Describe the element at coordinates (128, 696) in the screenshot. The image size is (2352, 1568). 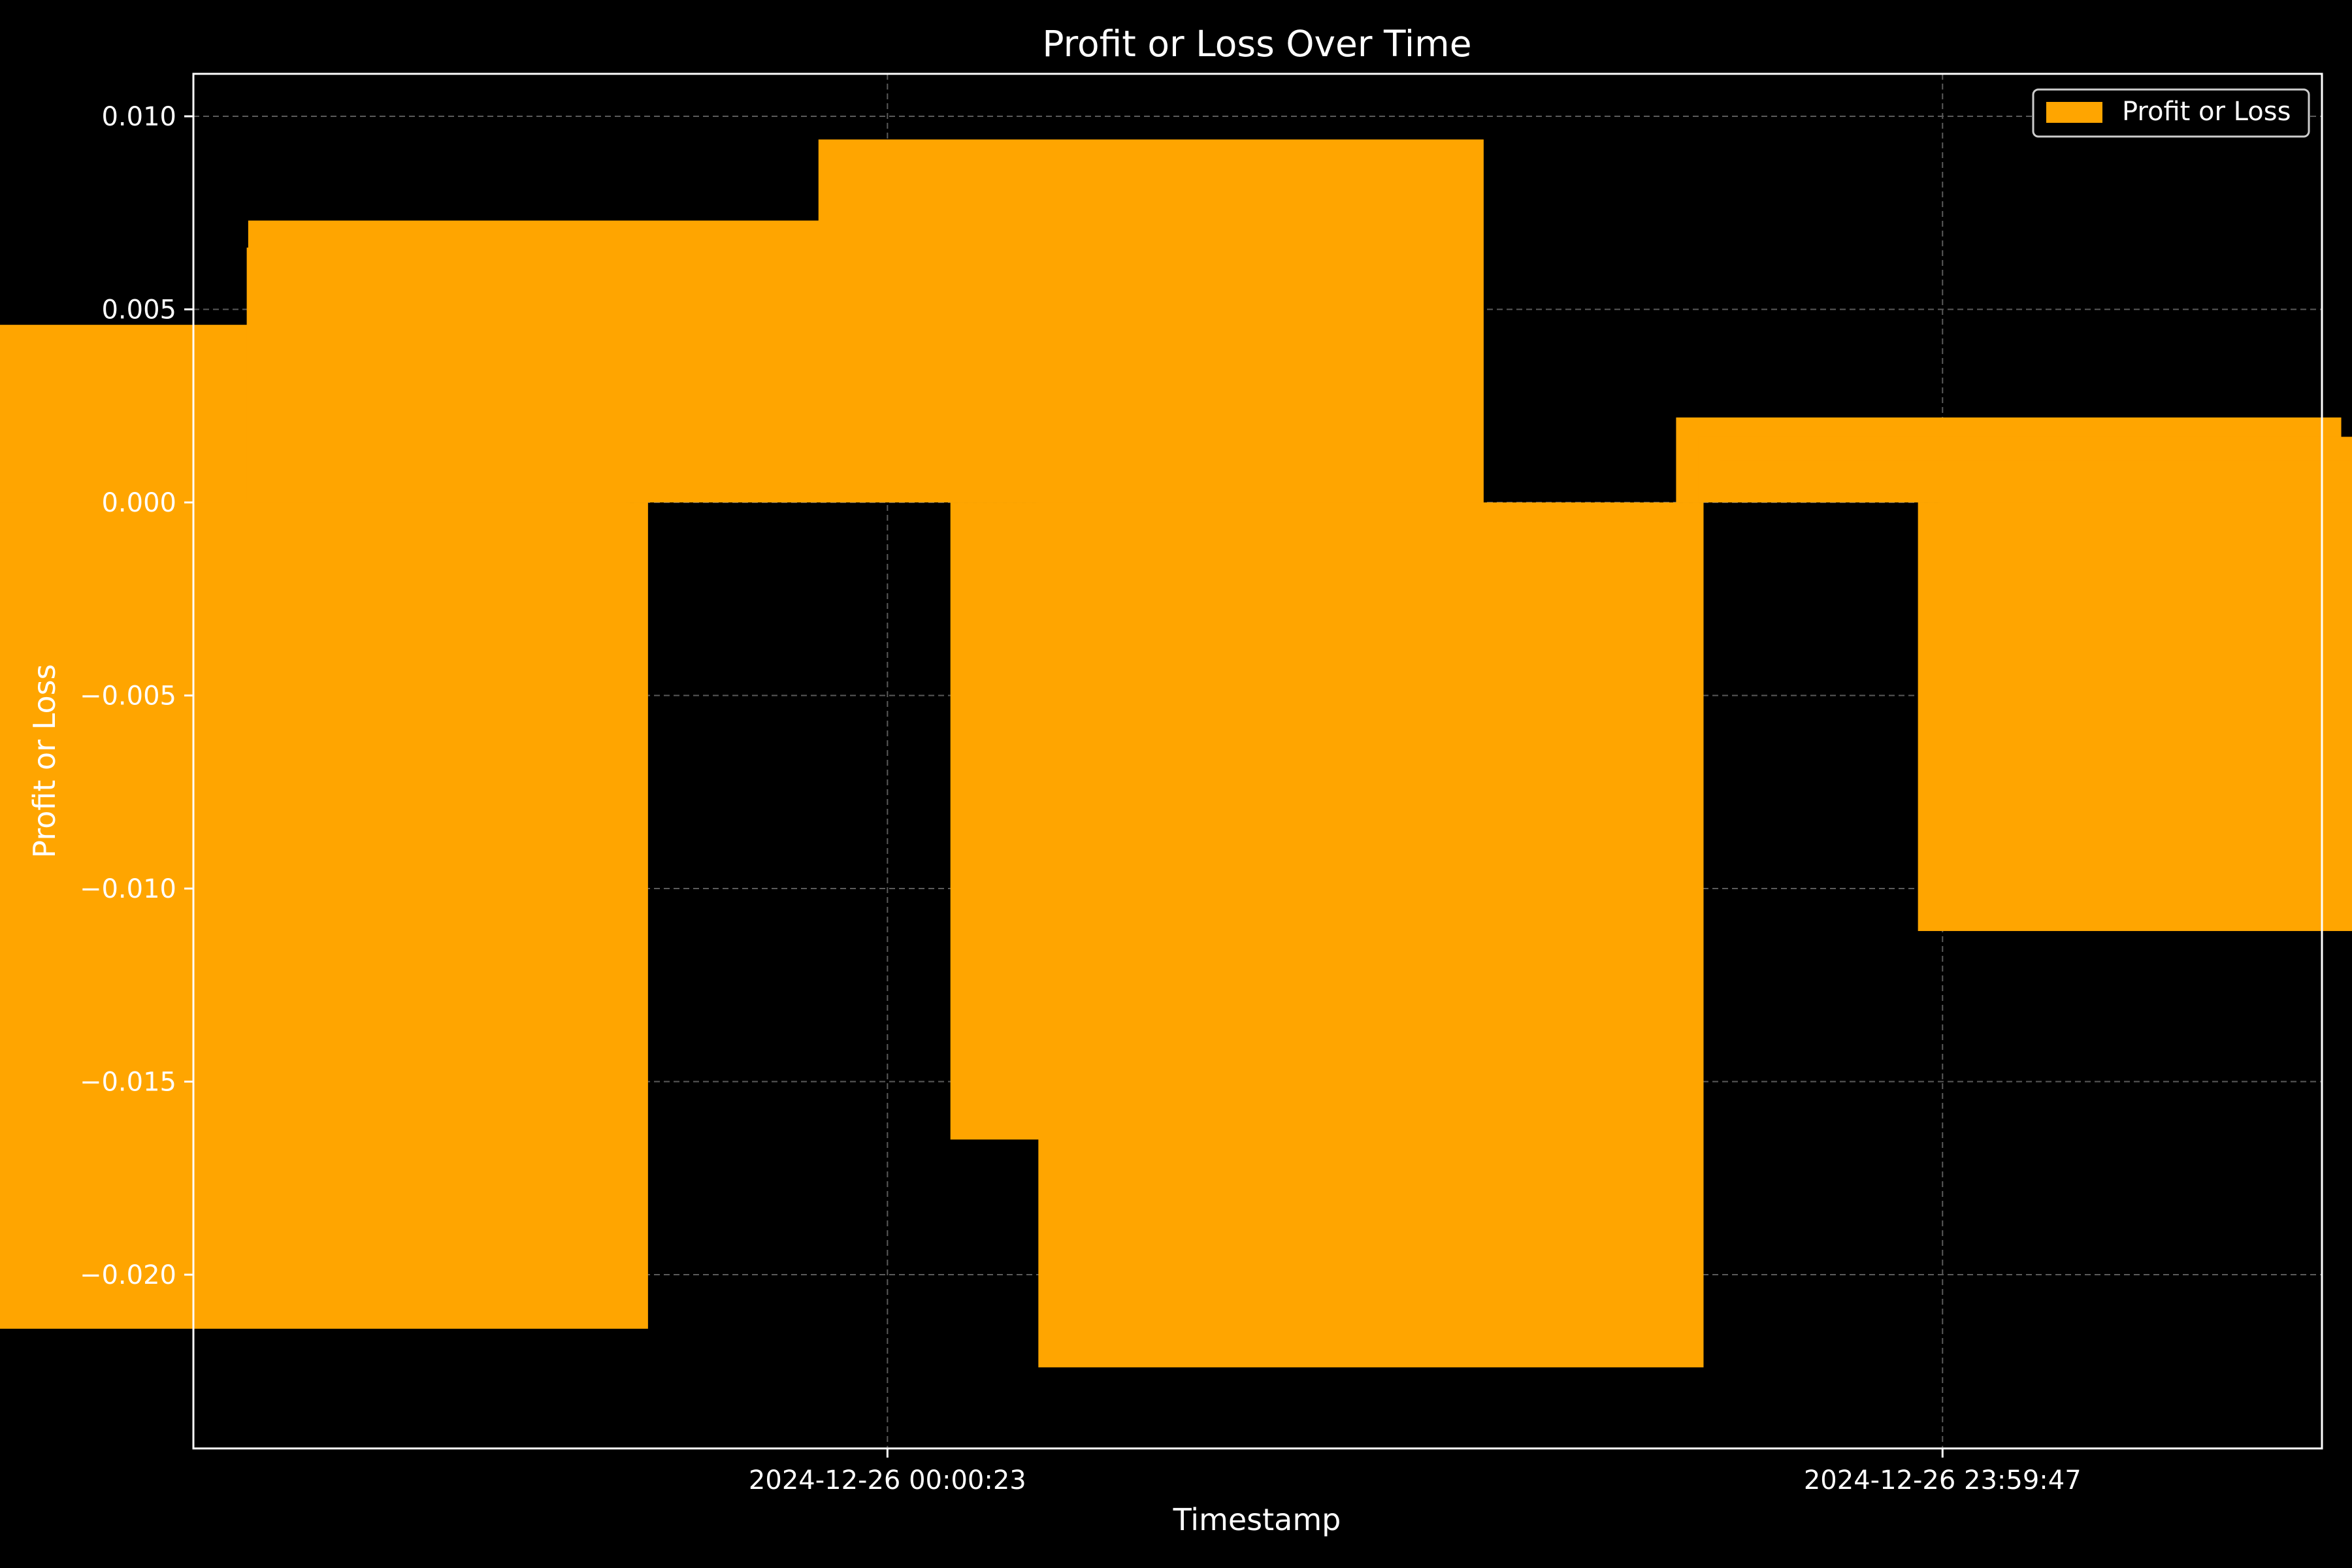
I see `y-tick-label-3: −0.005` at that location.